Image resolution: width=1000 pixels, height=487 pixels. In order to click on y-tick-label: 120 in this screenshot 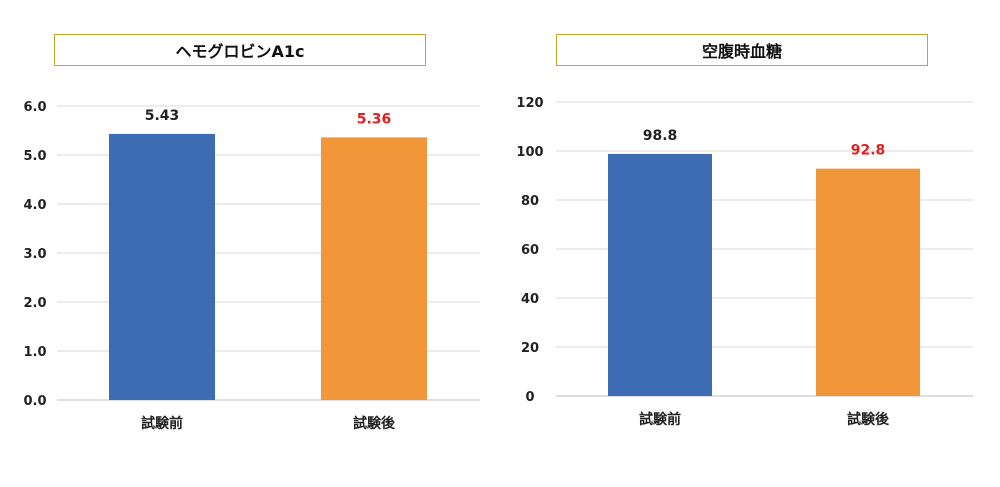, I will do `click(529, 103)`.